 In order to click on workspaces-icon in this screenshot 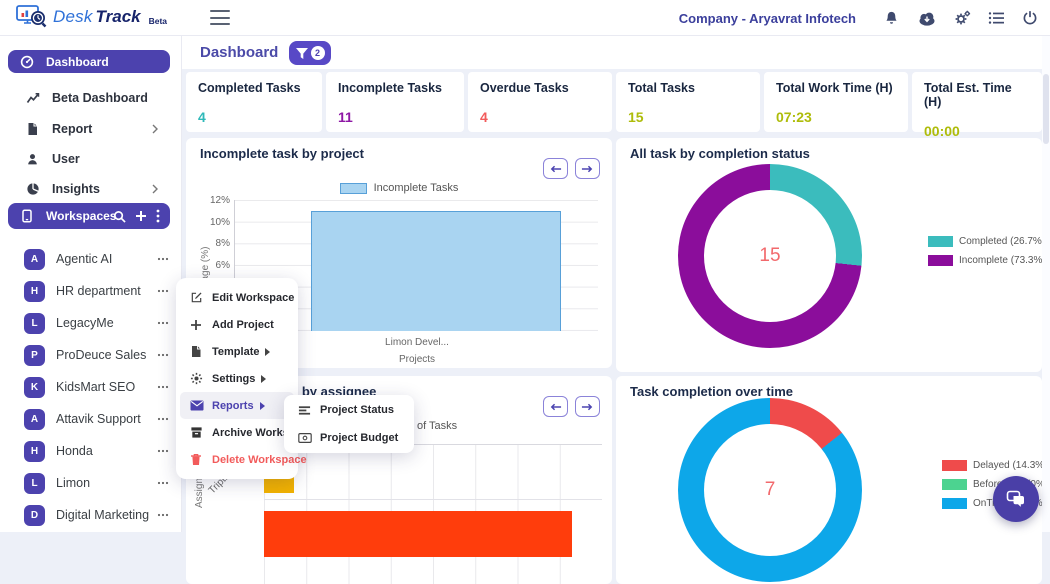, I will do `click(27, 216)`.